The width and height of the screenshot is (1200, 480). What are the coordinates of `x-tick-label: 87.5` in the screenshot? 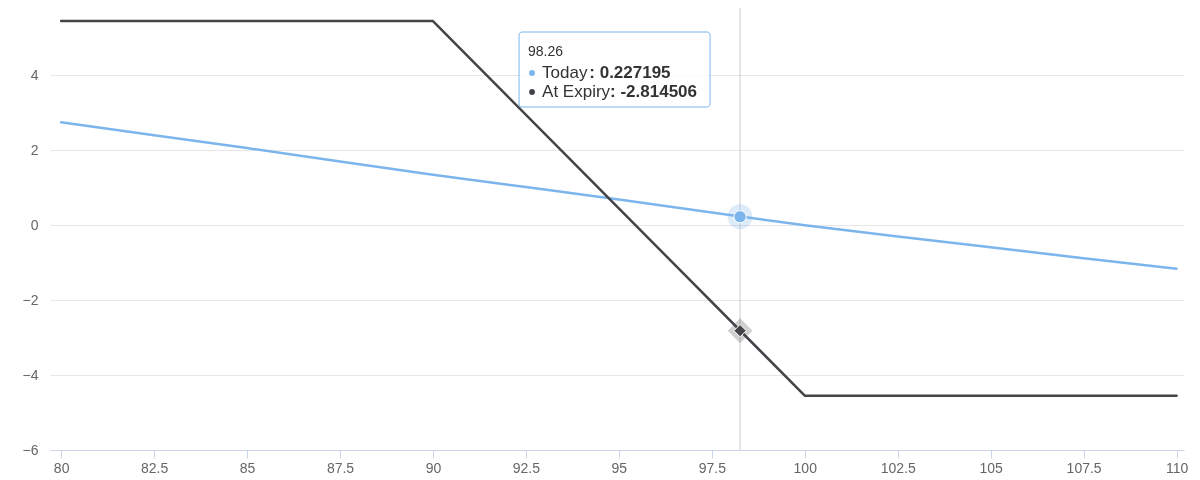 It's located at (340, 467).